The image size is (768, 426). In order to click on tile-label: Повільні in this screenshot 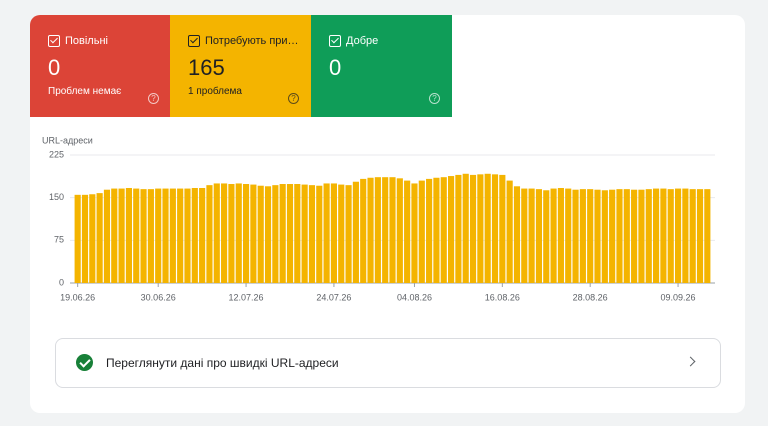, I will do `click(86, 41)`.